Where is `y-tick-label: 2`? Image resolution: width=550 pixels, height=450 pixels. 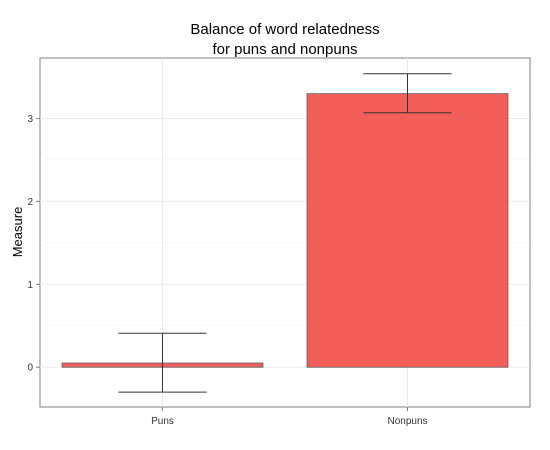 y-tick-label: 2 is located at coordinates (30, 202).